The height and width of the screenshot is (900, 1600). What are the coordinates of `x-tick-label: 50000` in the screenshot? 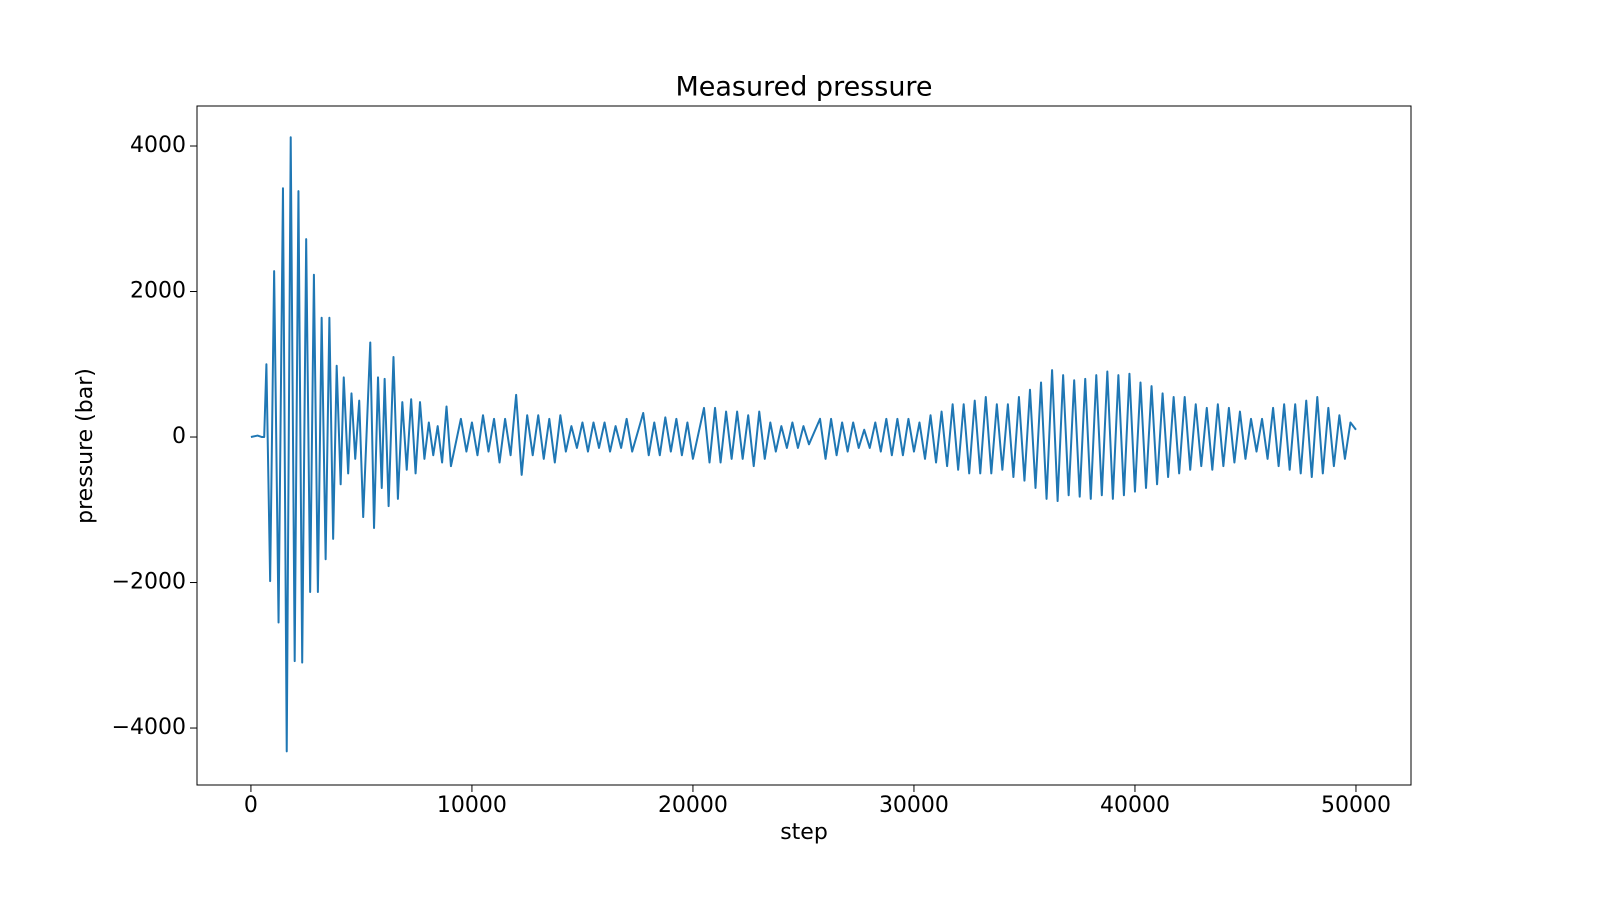 It's located at (1356, 805).